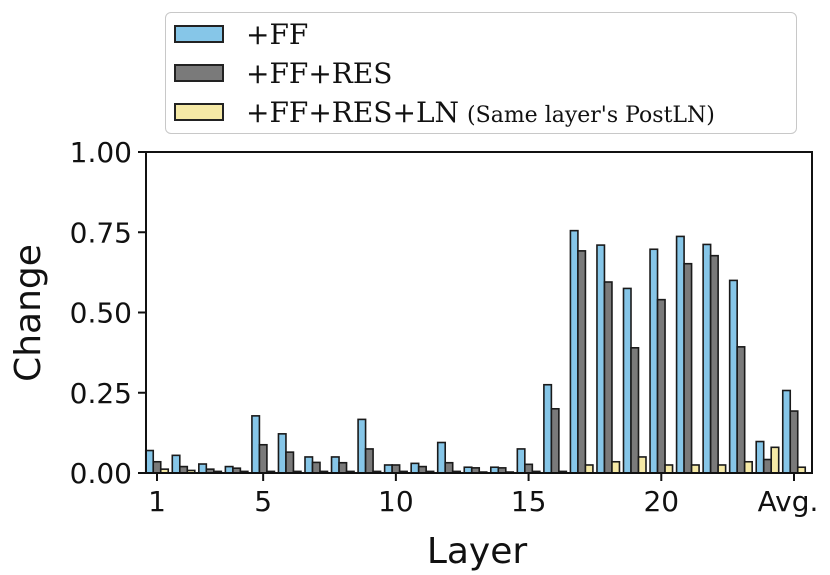  I want to click on x-tick-label: 15, so click(529, 501).